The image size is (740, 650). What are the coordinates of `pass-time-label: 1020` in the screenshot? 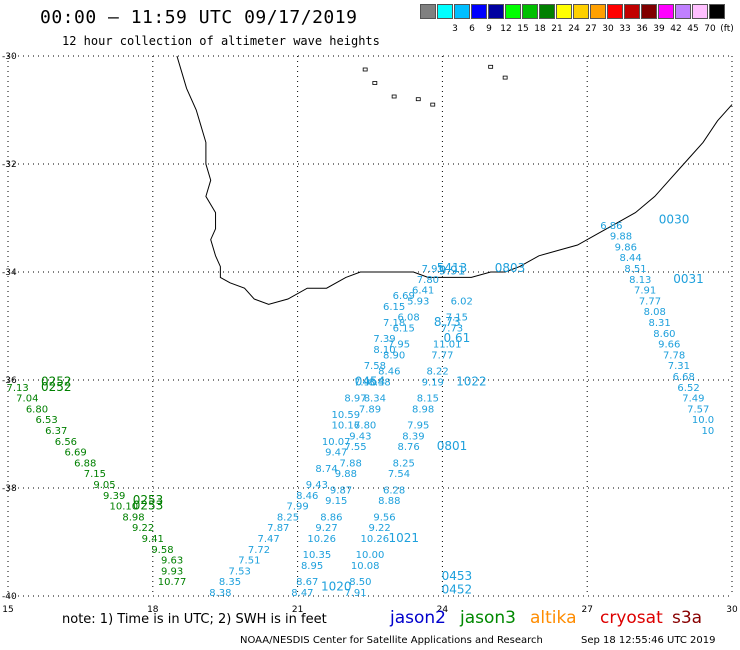 It's located at (336, 587).